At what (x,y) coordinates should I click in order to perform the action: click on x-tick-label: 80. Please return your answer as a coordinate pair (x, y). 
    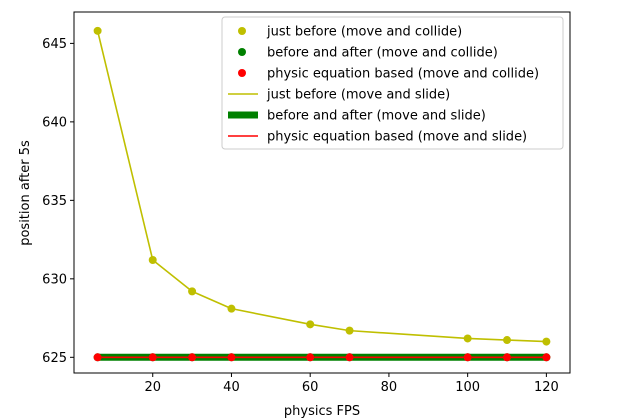
    Looking at the image, I should click on (389, 387).